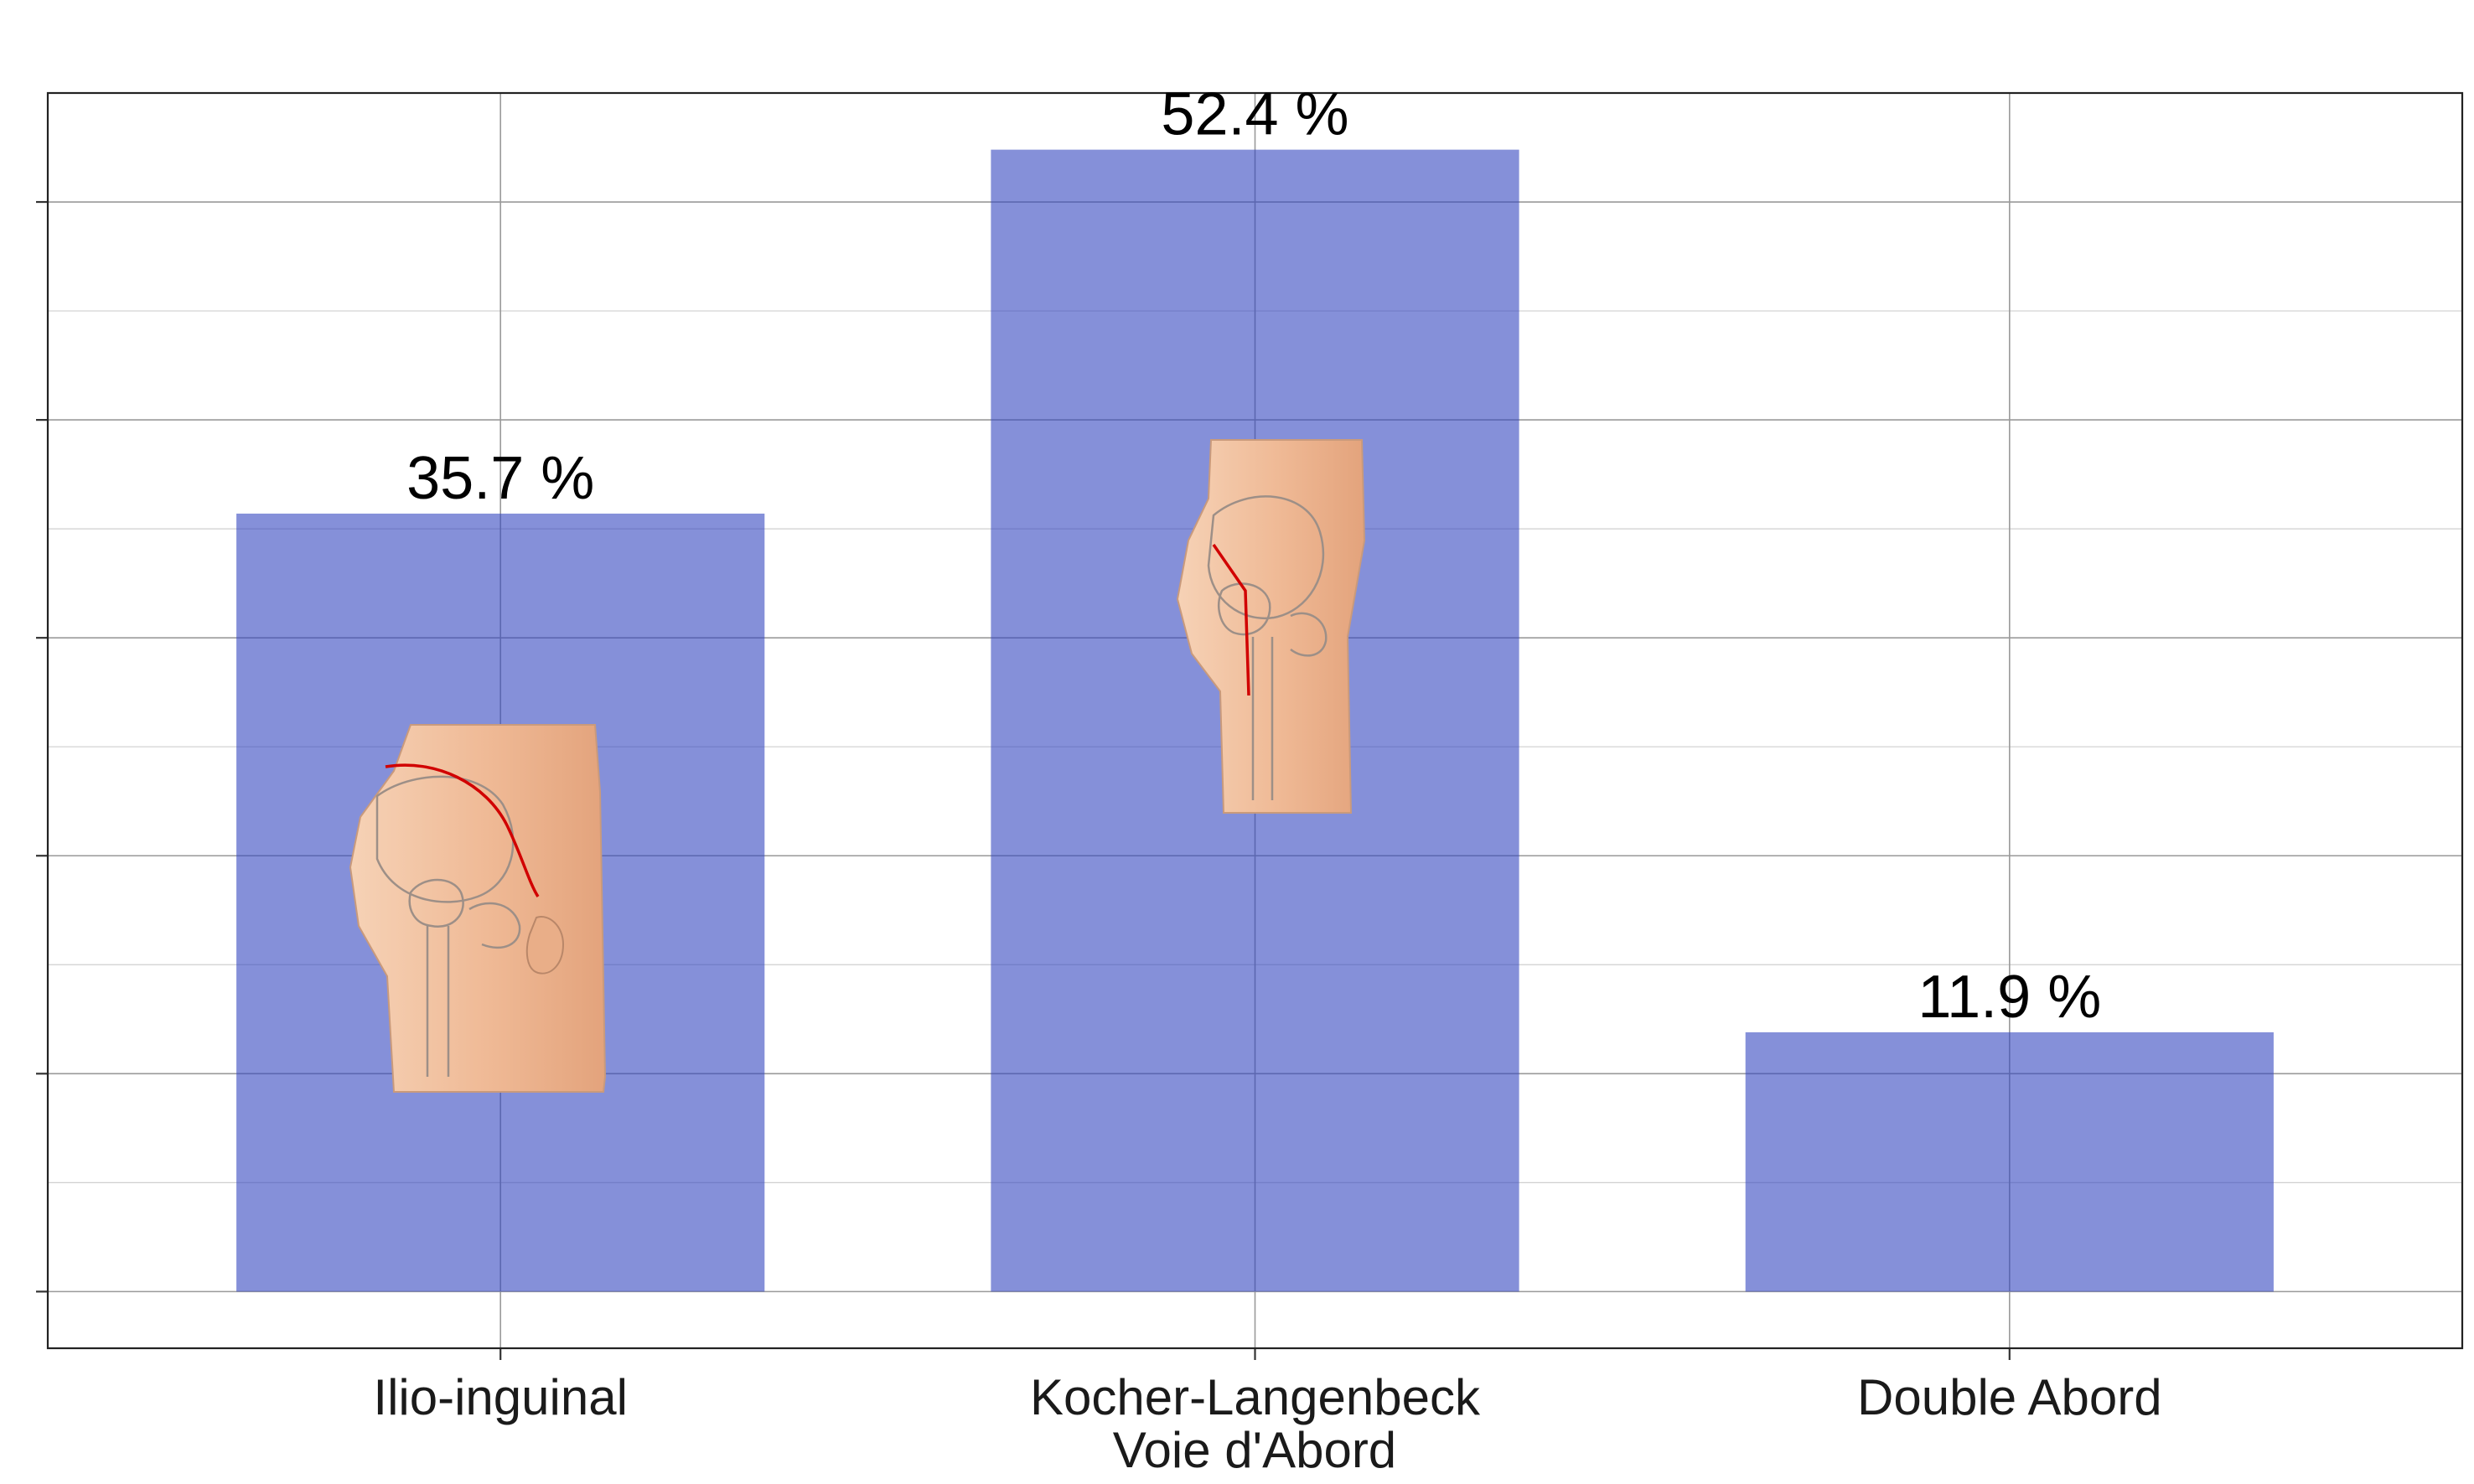  Describe the element at coordinates (1271, 626) in the screenshot. I see `hip-posterior-incision-illustration` at that location.